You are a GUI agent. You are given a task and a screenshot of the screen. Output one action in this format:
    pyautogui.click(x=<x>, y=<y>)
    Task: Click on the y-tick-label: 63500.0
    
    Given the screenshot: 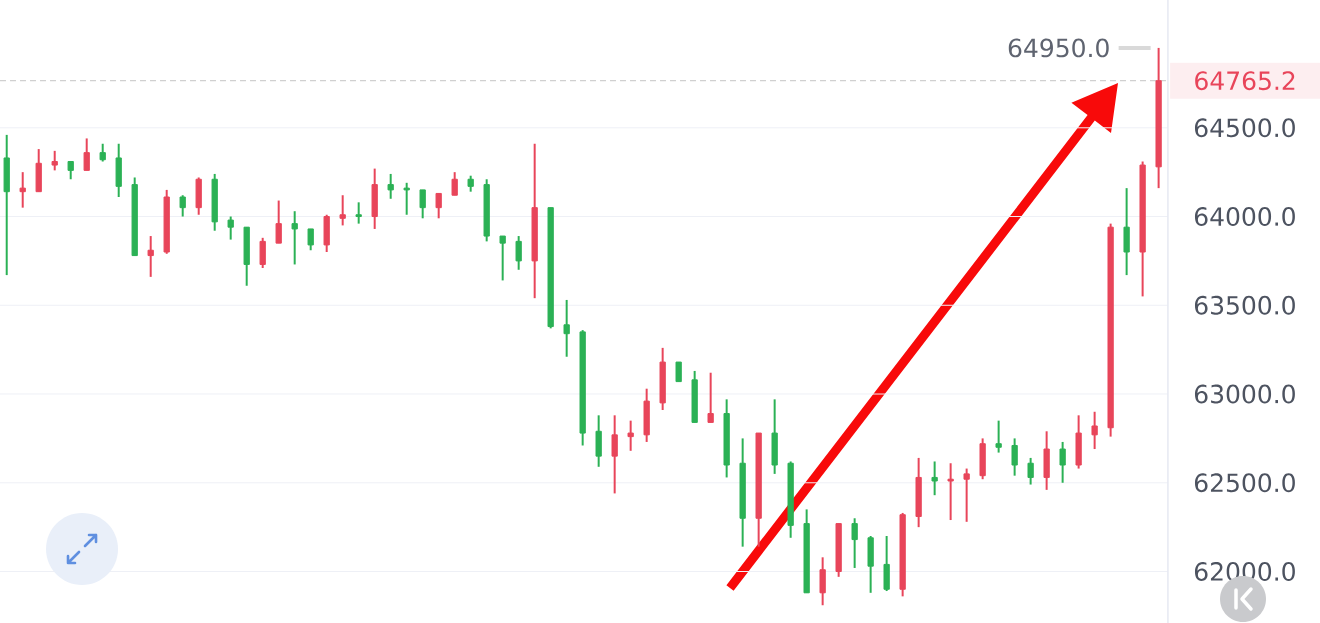 What is the action you would take?
    pyautogui.click(x=1244, y=305)
    